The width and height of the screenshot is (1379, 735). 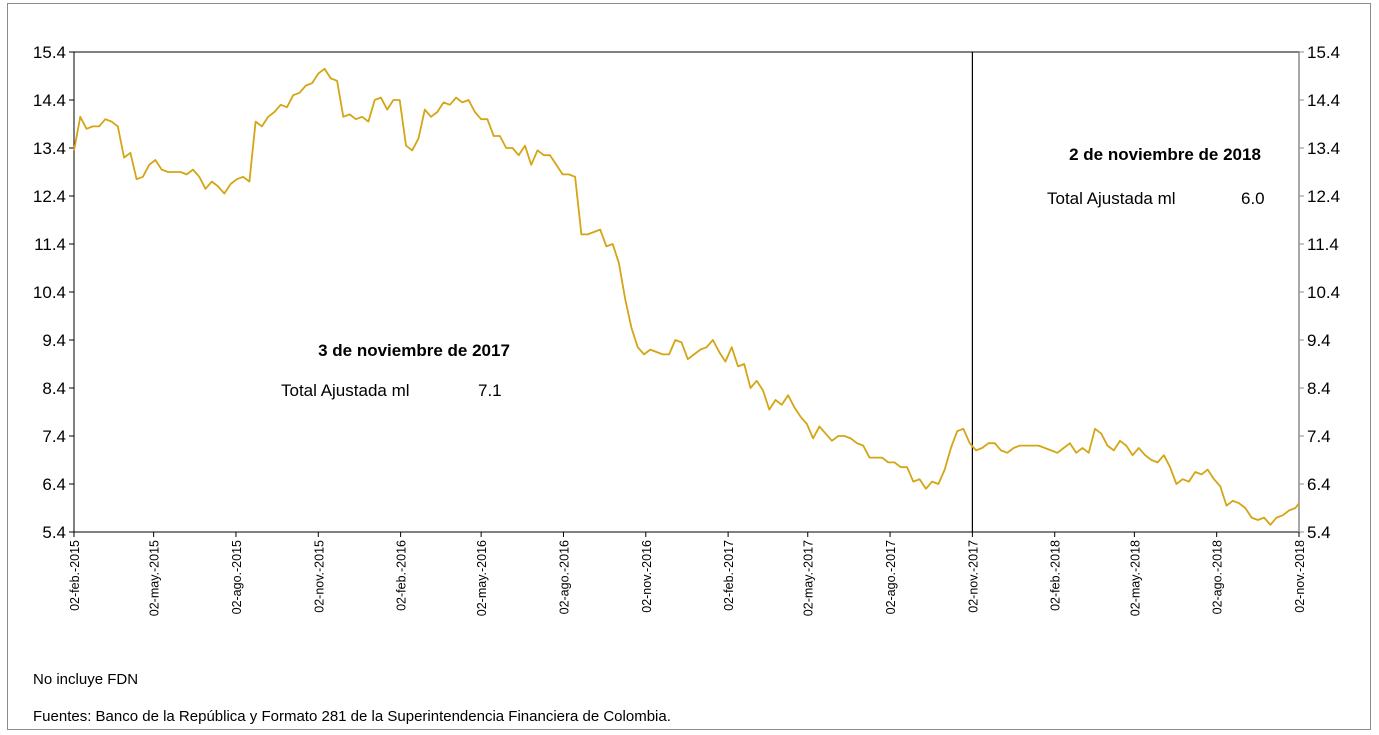 I want to click on y-tick-label-right: 12.4, so click(x=1323, y=196).